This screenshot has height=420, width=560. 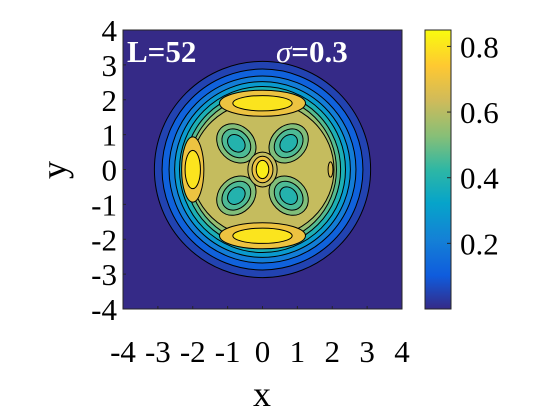 I want to click on y-tick-label-2: 2, so click(x=110, y=100).